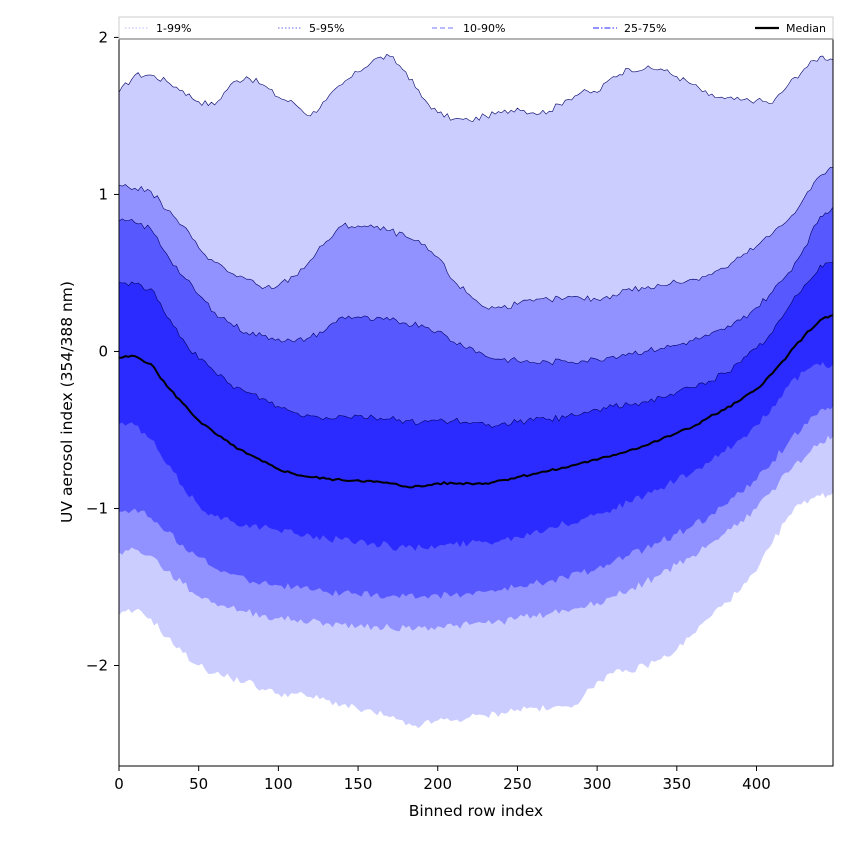 Image resolution: width=850 pixels, height=850 pixels. Describe the element at coordinates (484, 28) in the screenshot. I see `legend-label: 10-90%` at that location.